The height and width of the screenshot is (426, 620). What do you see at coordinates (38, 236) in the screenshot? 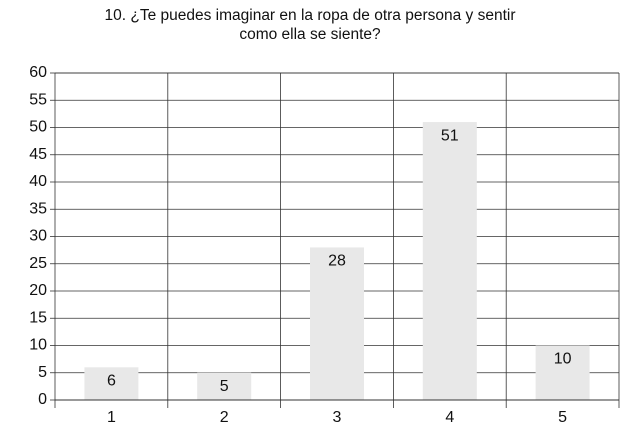
I see `y-tick-label: 30` at bounding box center [38, 236].